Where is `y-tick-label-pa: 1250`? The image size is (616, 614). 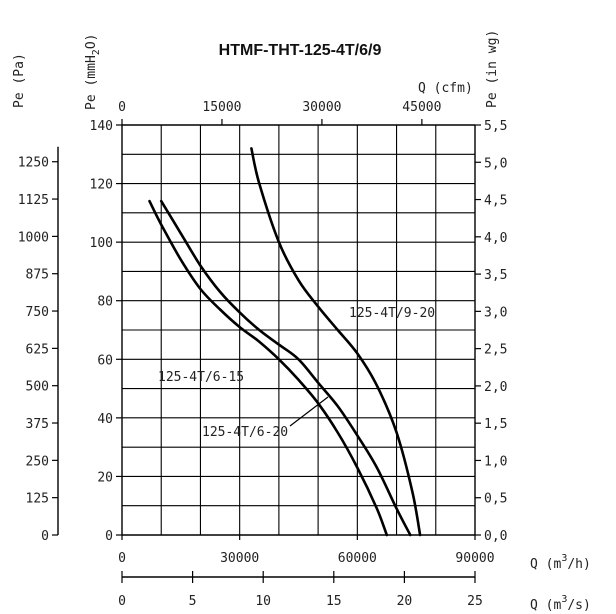
y-tick-label-pa: 1250 is located at coordinates (33, 163).